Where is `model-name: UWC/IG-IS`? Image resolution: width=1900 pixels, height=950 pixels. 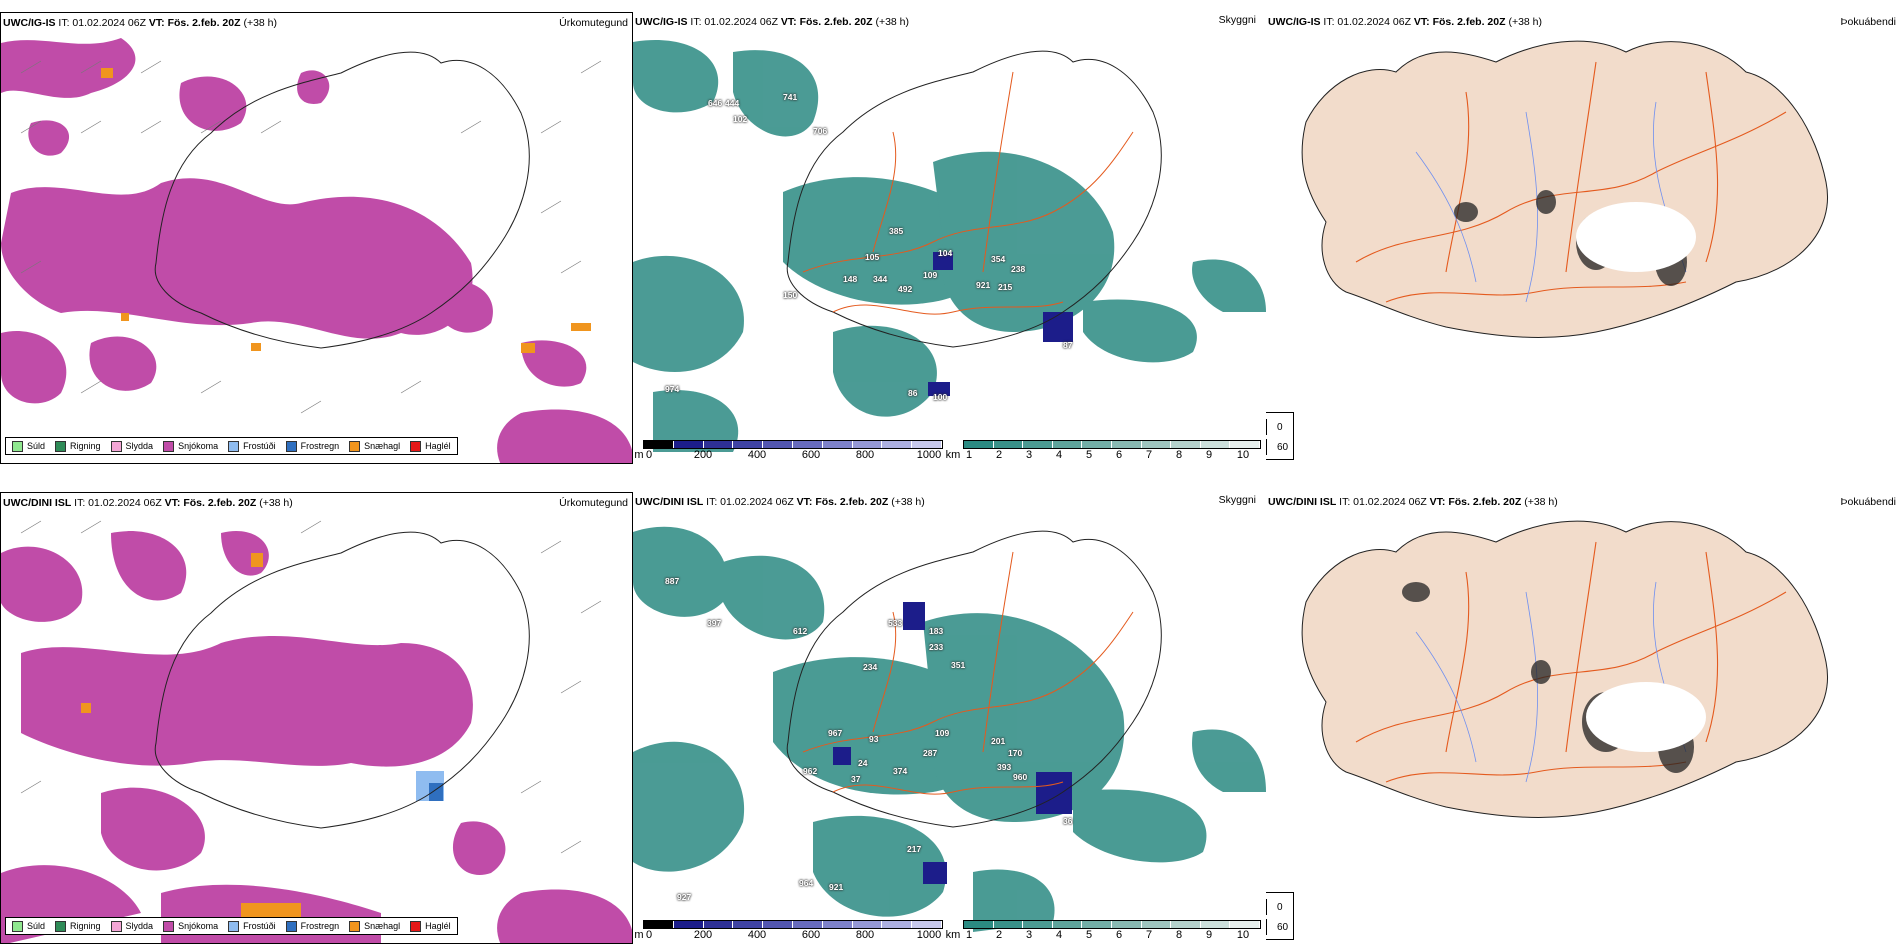
model-name: UWC/IG-IS is located at coordinates (661, 22).